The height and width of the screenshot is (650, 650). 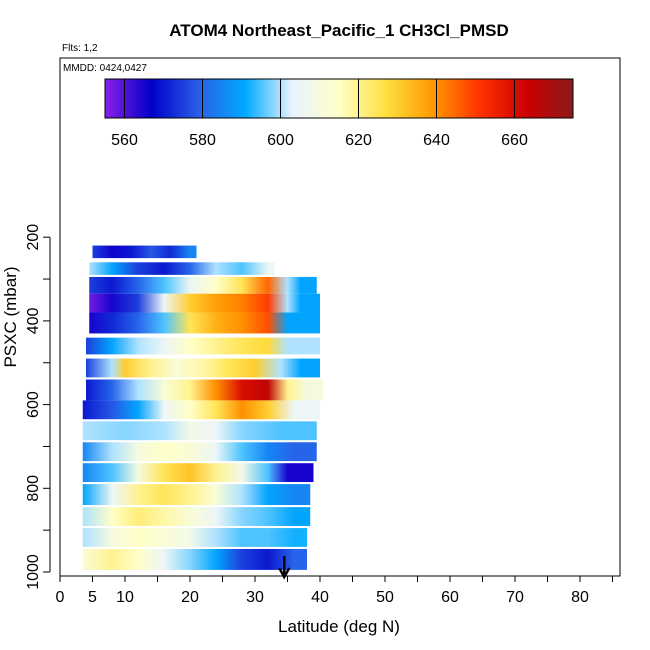 I want to click on colorbar-tick-label: 580, so click(x=202, y=140).